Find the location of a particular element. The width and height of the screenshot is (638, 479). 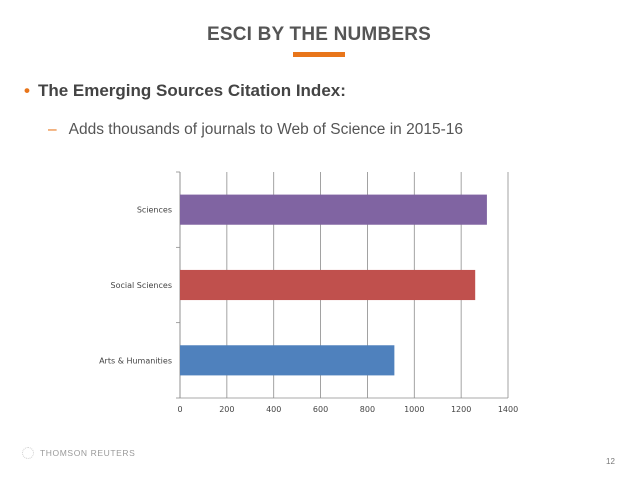

x-tick-label-200: 200 is located at coordinates (226, 409).